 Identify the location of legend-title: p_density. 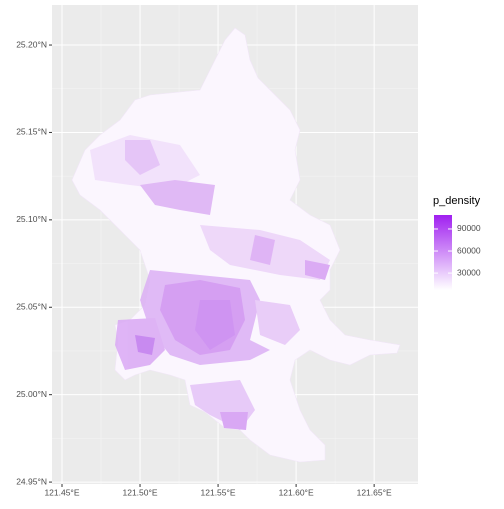
(457, 201).